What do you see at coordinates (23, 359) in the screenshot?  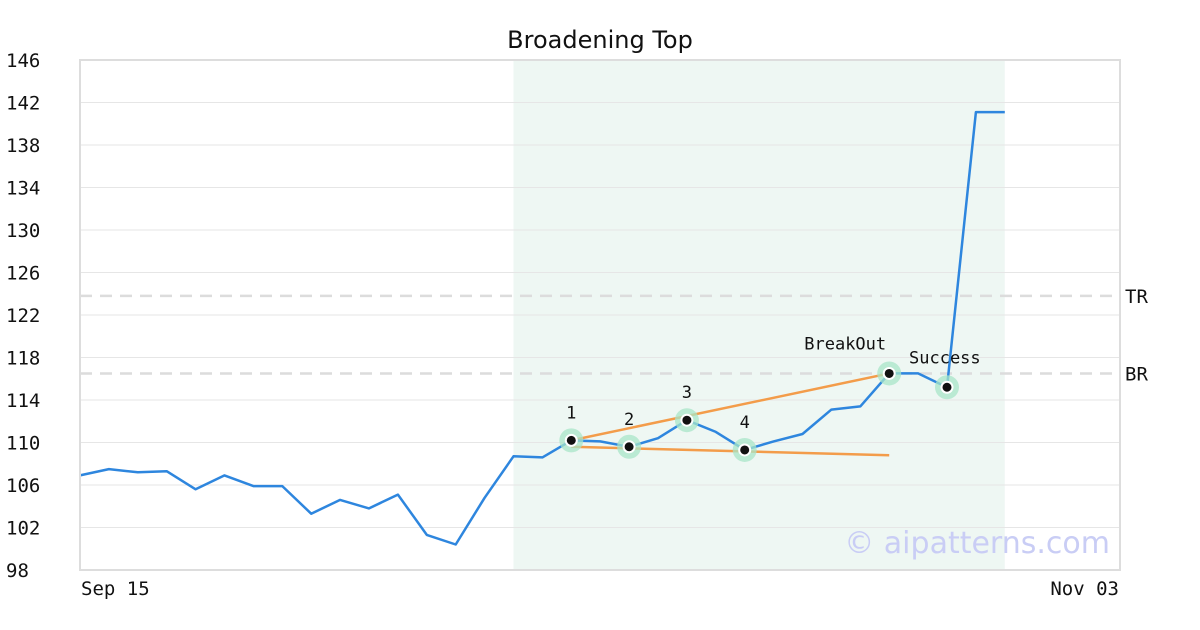 I see `y-tick-label: 118` at bounding box center [23, 359].